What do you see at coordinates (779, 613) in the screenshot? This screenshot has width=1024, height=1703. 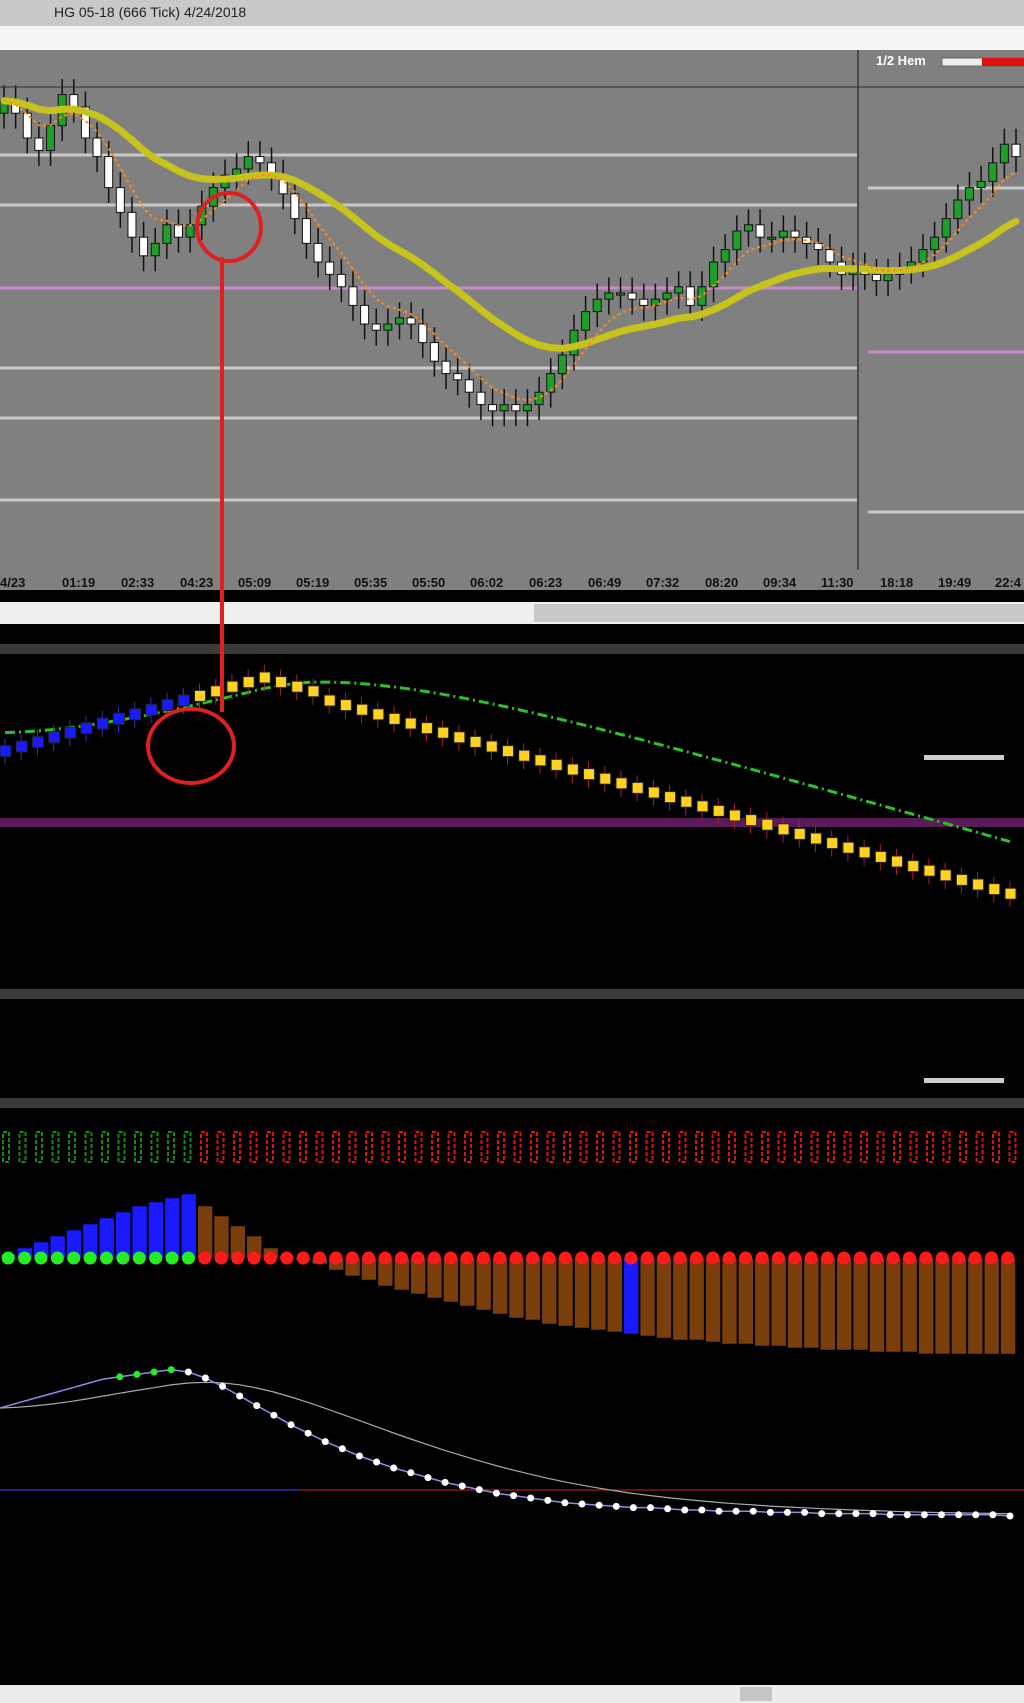 I see `price-scrollbar-thumb` at bounding box center [779, 613].